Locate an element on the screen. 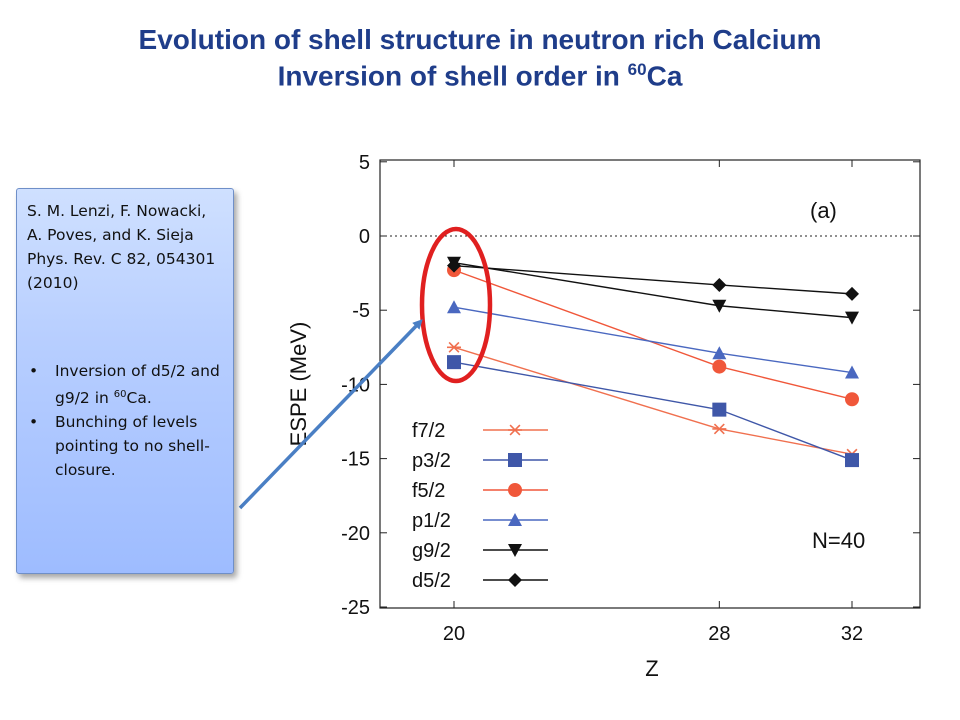 The height and width of the screenshot is (720, 960). legend-label: f5/2 is located at coordinates (428, 491).